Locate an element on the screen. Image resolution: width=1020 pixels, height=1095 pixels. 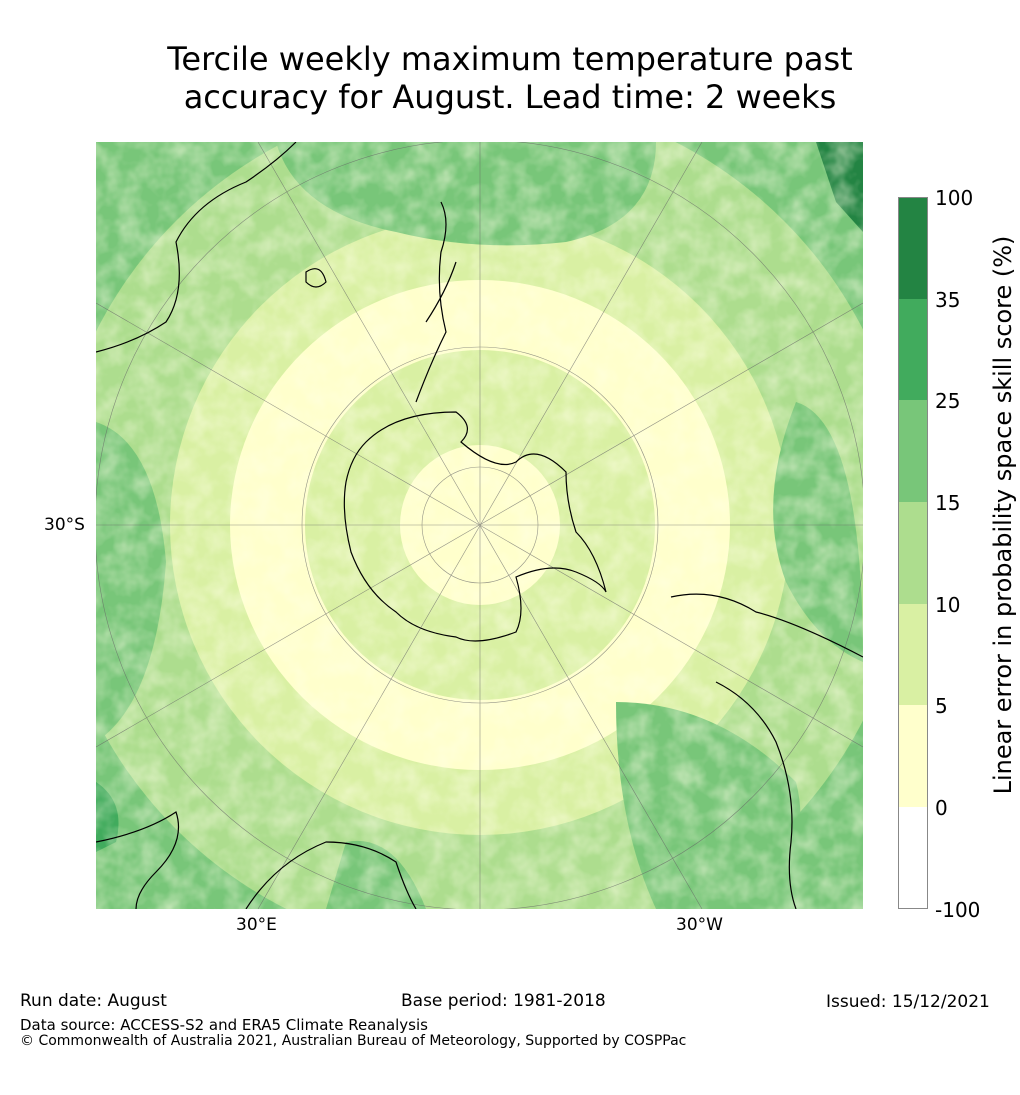
colorbar-tick: 25 is located at coordinates (948, 401).